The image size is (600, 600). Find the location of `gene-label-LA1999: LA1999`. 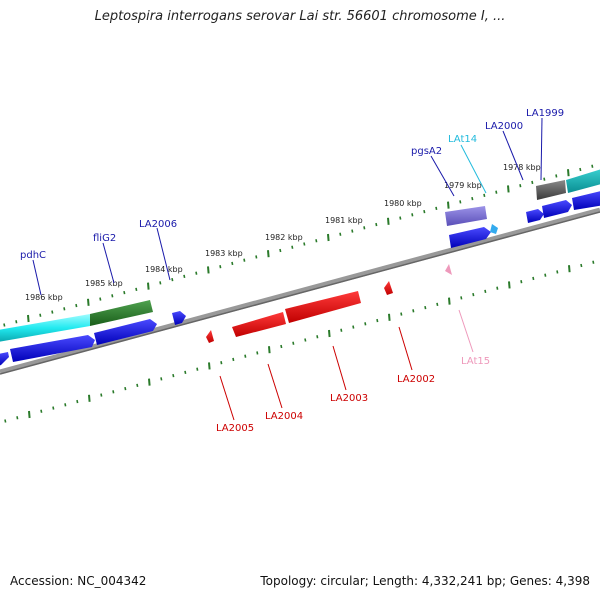

gene-label-LA1999: LA1999 is located at coordinates (545, 113).